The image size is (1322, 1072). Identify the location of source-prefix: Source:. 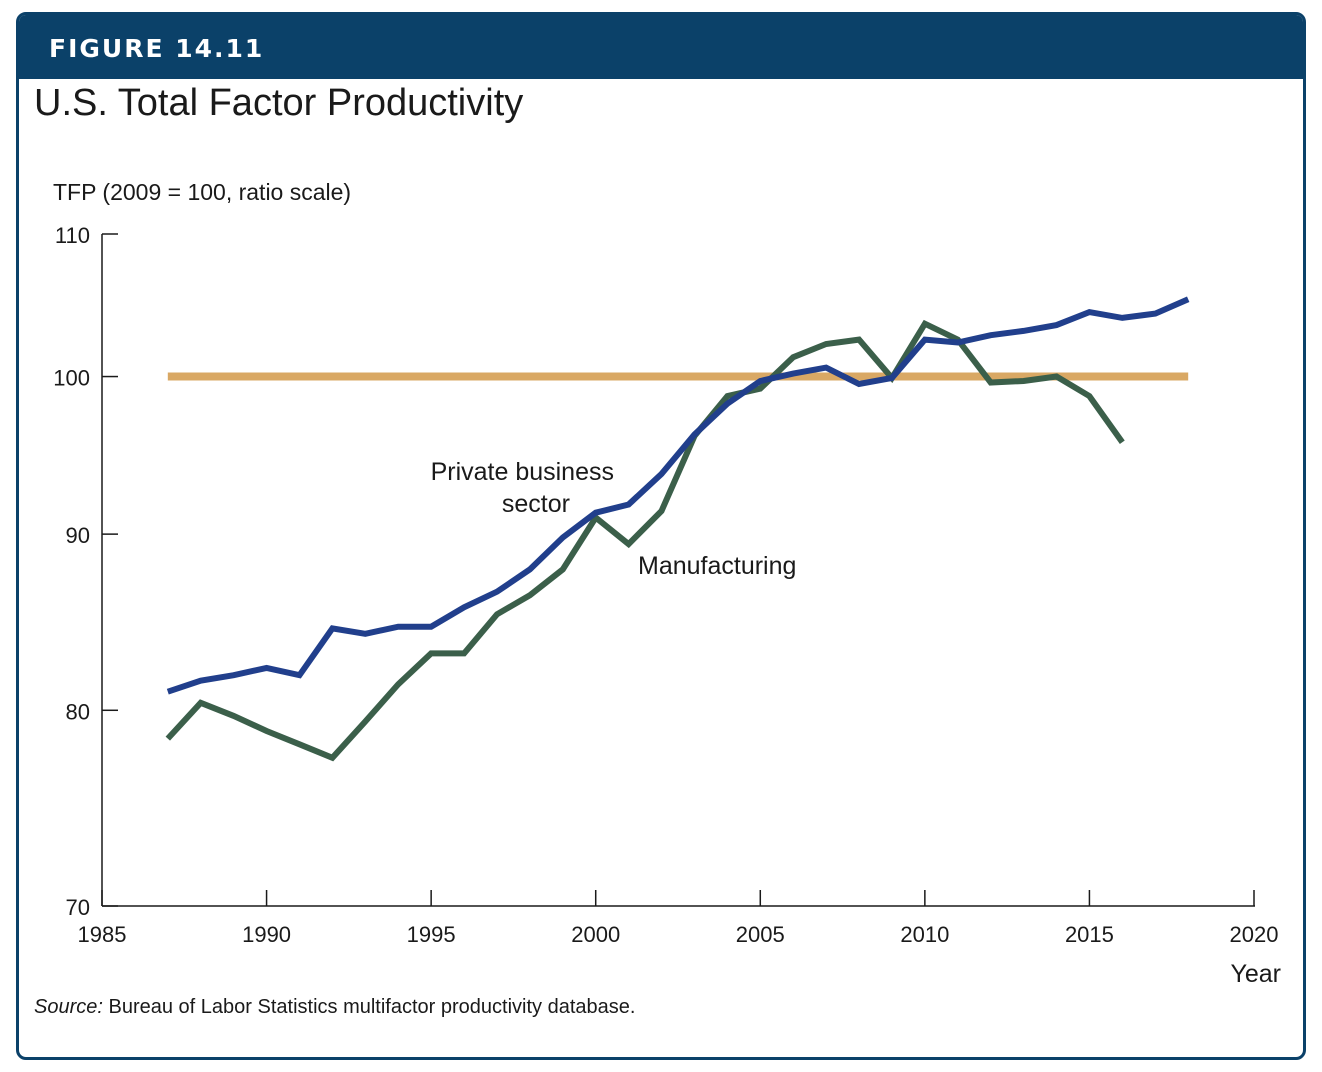
(68, 1007).